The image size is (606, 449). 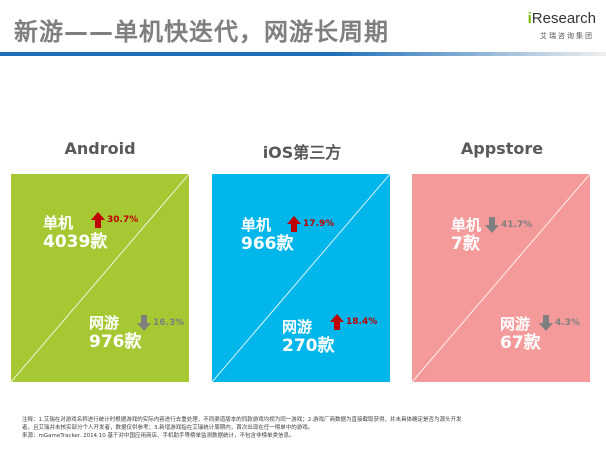 What do you see at coordinates (267, 244) in the screenshot?
I see `ios-single-count: 966款` at bounding box center [267, 244].